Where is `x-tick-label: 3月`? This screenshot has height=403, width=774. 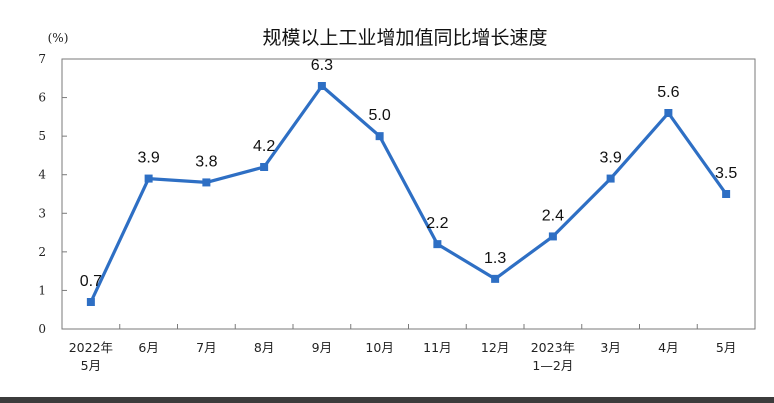 x-tick-label: 3月 is located at coordinates (610, 347).